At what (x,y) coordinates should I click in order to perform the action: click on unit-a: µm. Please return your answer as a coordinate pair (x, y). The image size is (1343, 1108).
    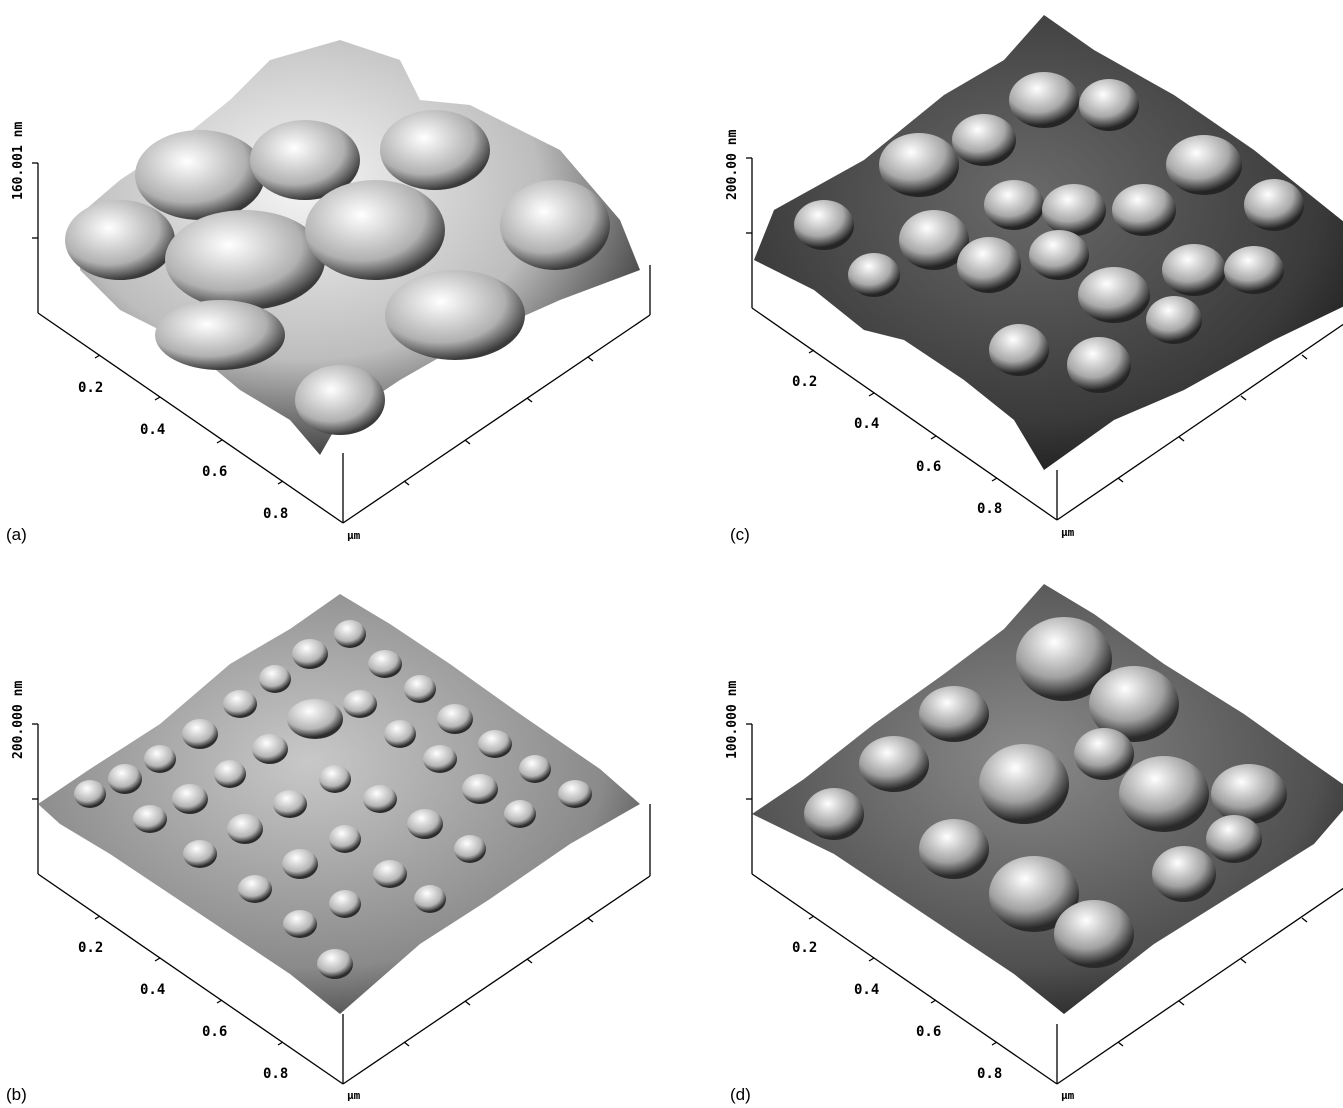
    Looking at the image, I should click on (354, 535).